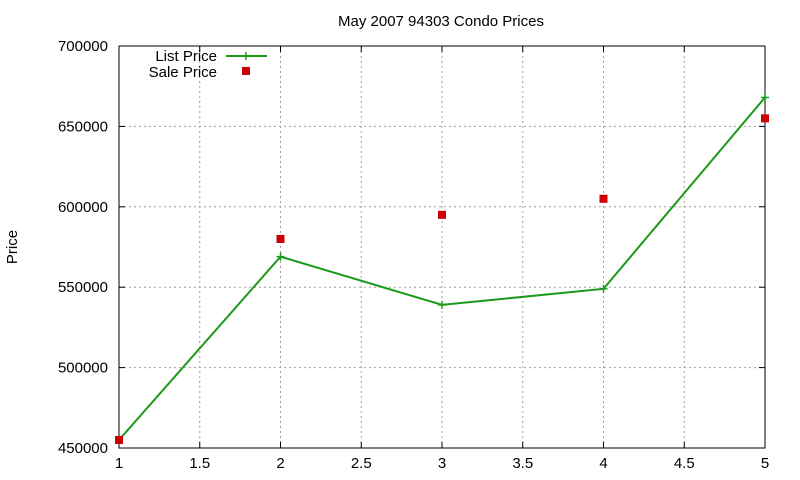  What do you see at coordinates (603, 463) in the screenshot?
I see `x-tick-label: 4` at bounding box center [603, 463].